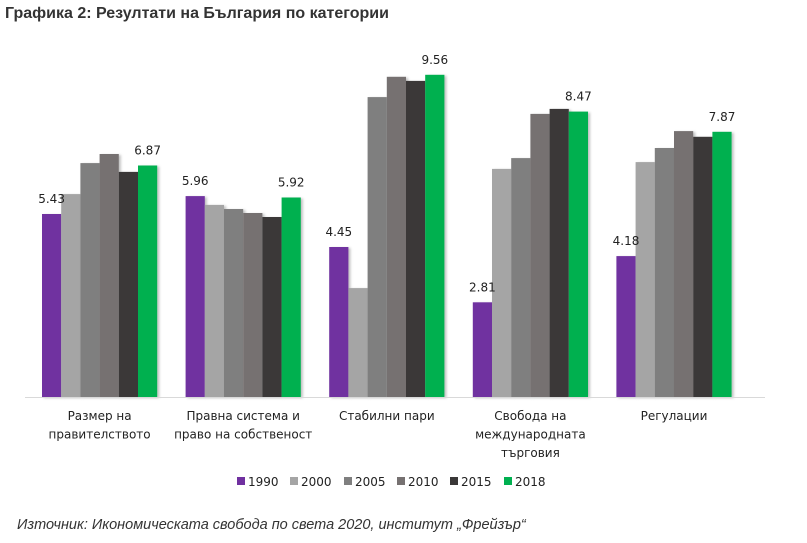 The image size is (807, 543). I want to click on legend-label: 2010, so click(423, 482).